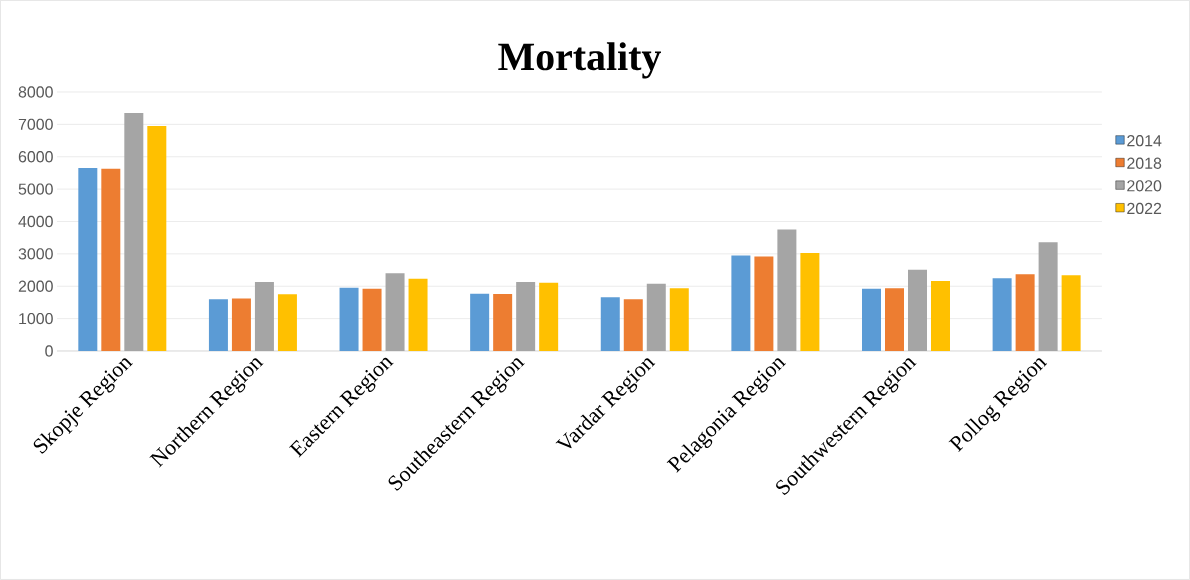 The height and width of the screenshot is (580, 1190). Describe the element at coordinates (1144, 186) in the screenshot. I see `legend-label: 2020` at that location.